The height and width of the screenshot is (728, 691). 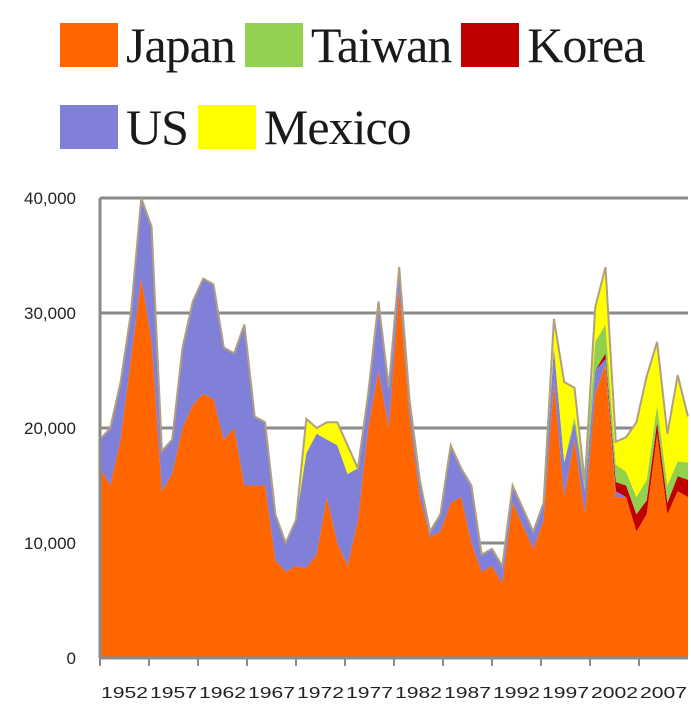 I want to click on legend-item-japan: Japan, so click(x=148, y=45).